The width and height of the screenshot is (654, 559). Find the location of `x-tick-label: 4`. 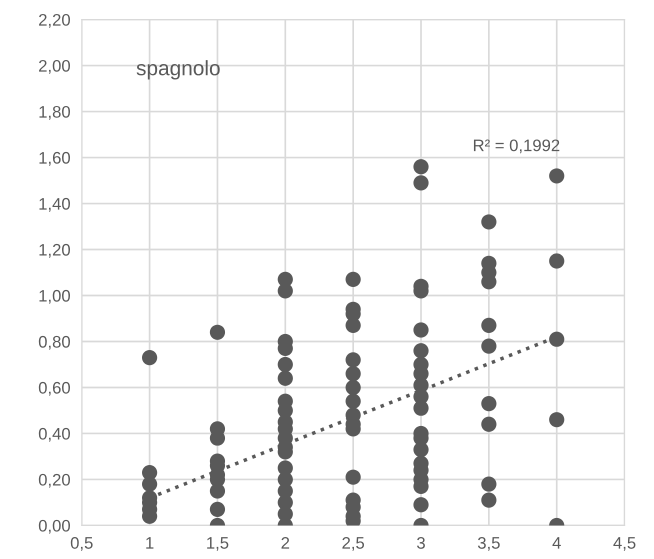

x-tick-label: 4 is located at coordinates (556, 543).